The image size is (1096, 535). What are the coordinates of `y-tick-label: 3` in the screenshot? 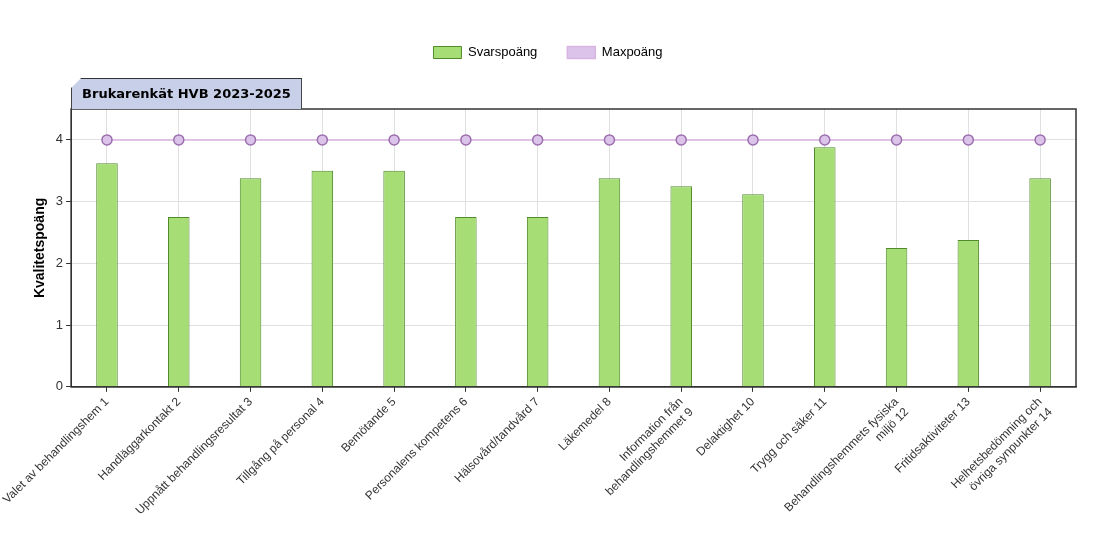 It's located at (59, 201).